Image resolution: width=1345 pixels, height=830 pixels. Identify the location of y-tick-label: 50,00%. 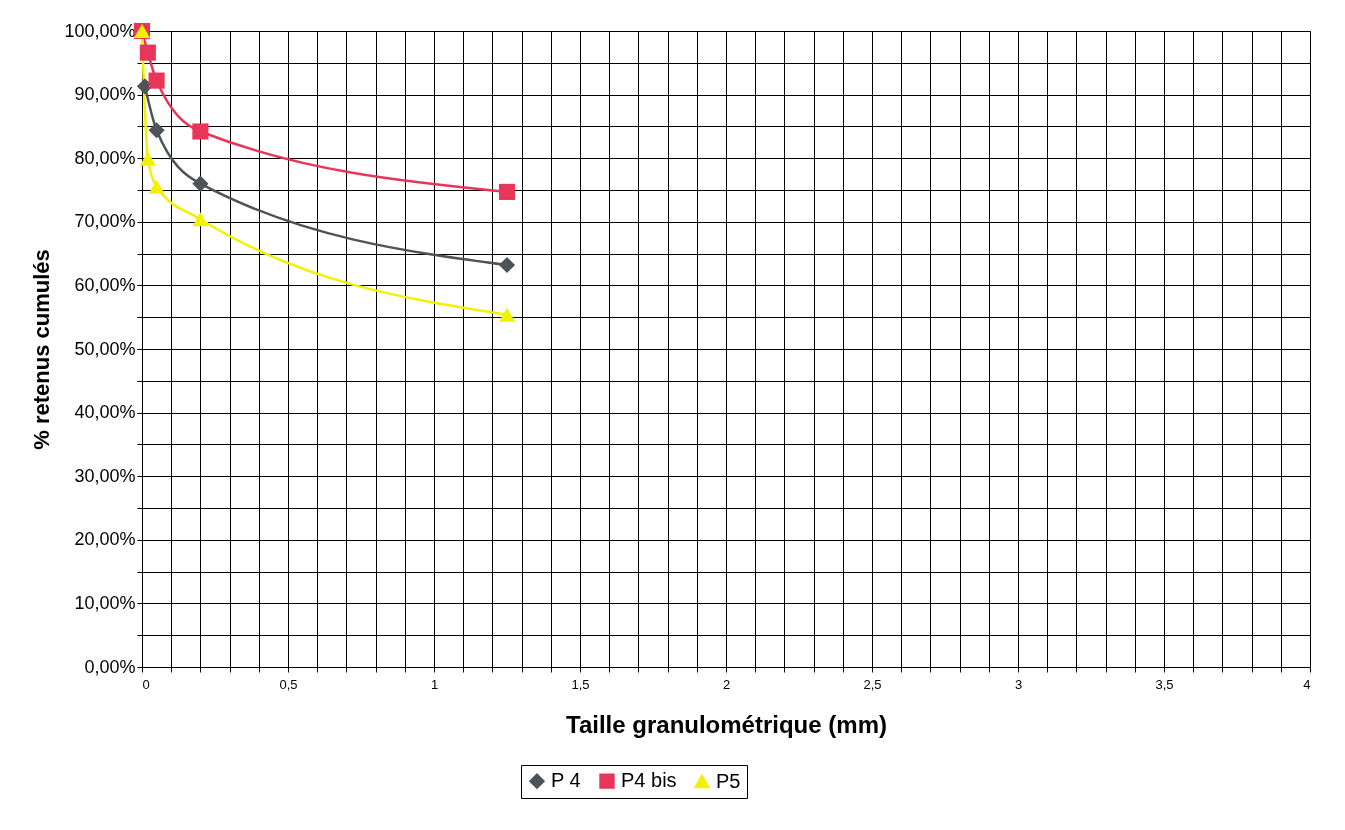
(105, 348).